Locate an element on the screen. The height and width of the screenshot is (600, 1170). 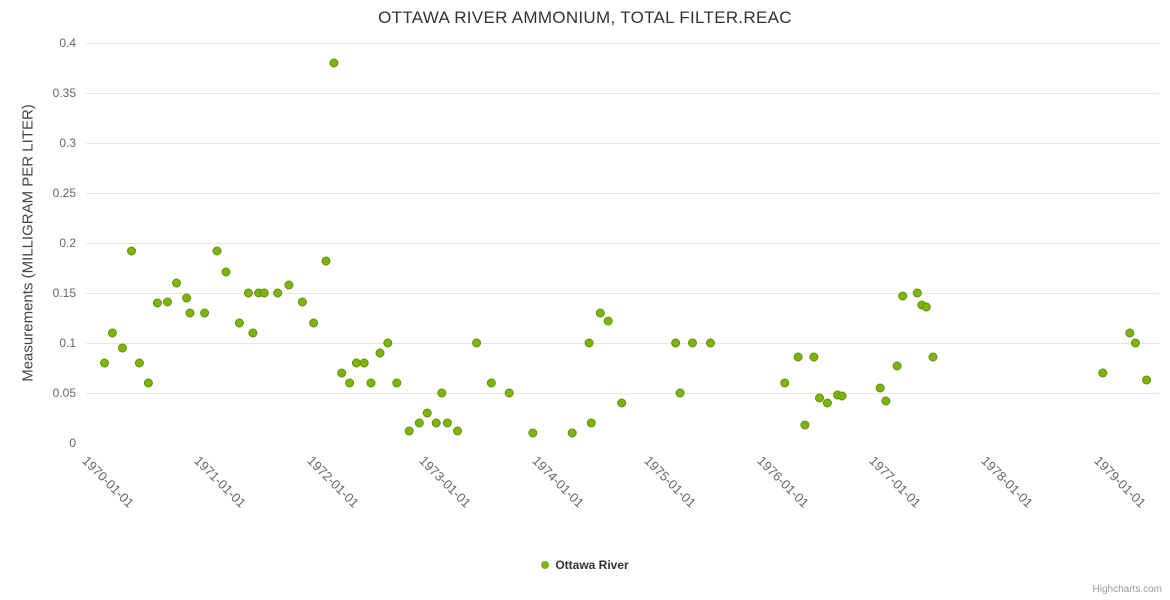
y-tick-label: 0.1 is located at coordinates (67, 343).